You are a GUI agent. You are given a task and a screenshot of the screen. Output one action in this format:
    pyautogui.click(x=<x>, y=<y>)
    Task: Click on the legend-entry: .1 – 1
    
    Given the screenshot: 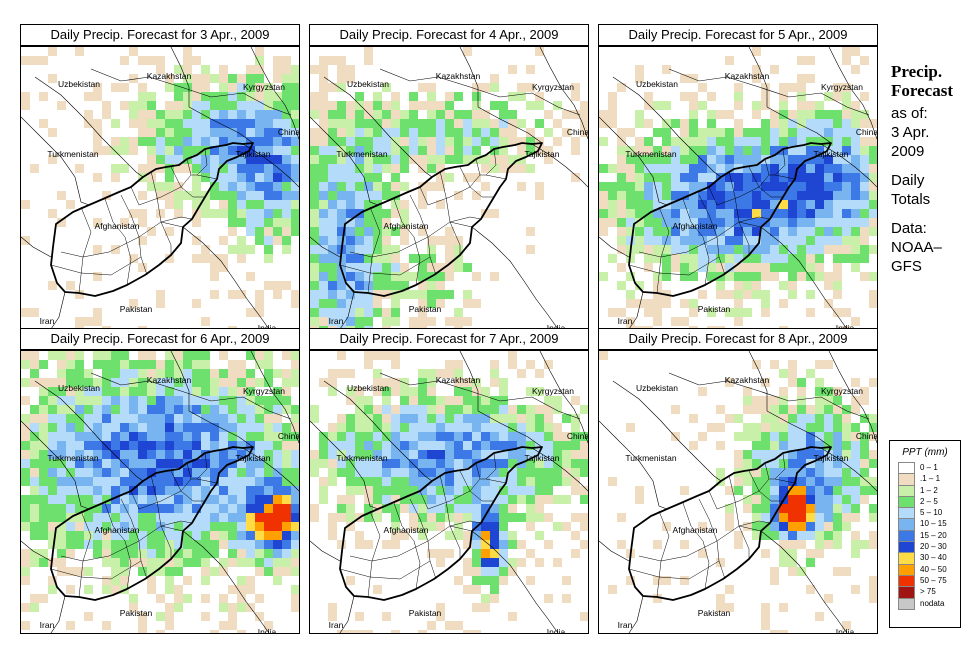 What is the action you would take?
    pyautogui.click(x=925, y=479)
    